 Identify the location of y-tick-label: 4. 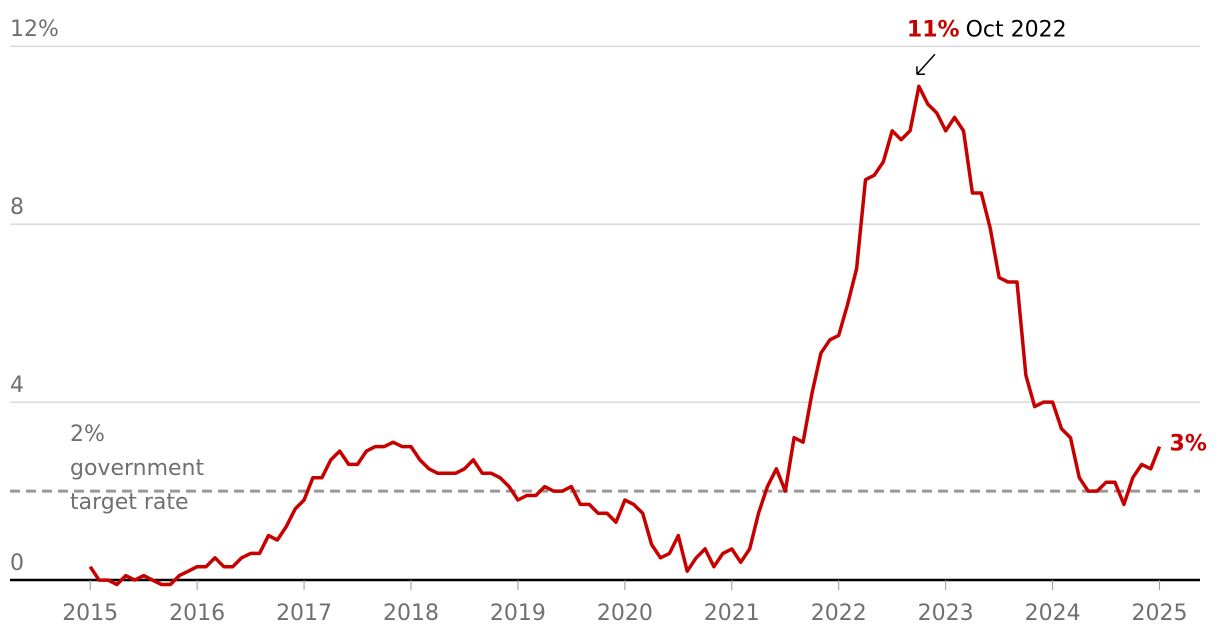
(17, 385).